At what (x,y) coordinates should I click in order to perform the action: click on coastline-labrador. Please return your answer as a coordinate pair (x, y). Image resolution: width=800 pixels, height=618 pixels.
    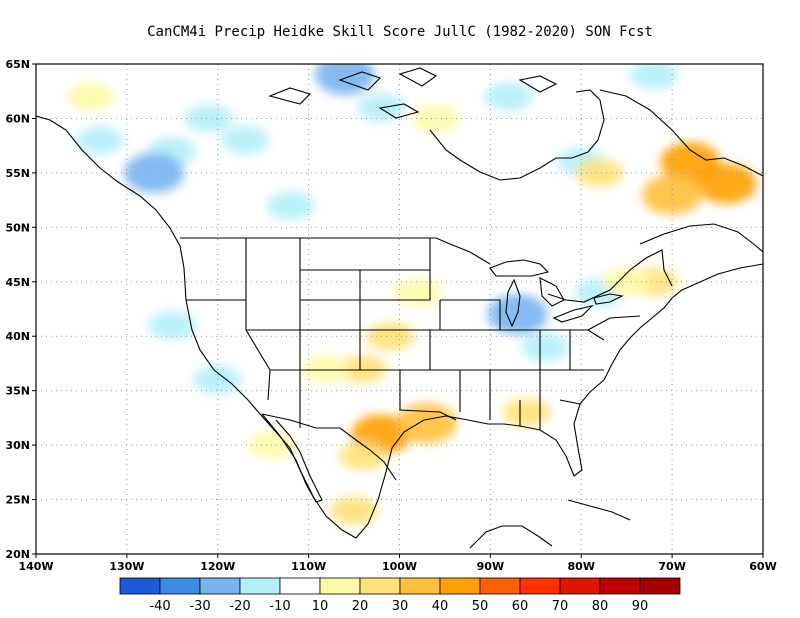
    Looking at the image, I should click on (681, 133).